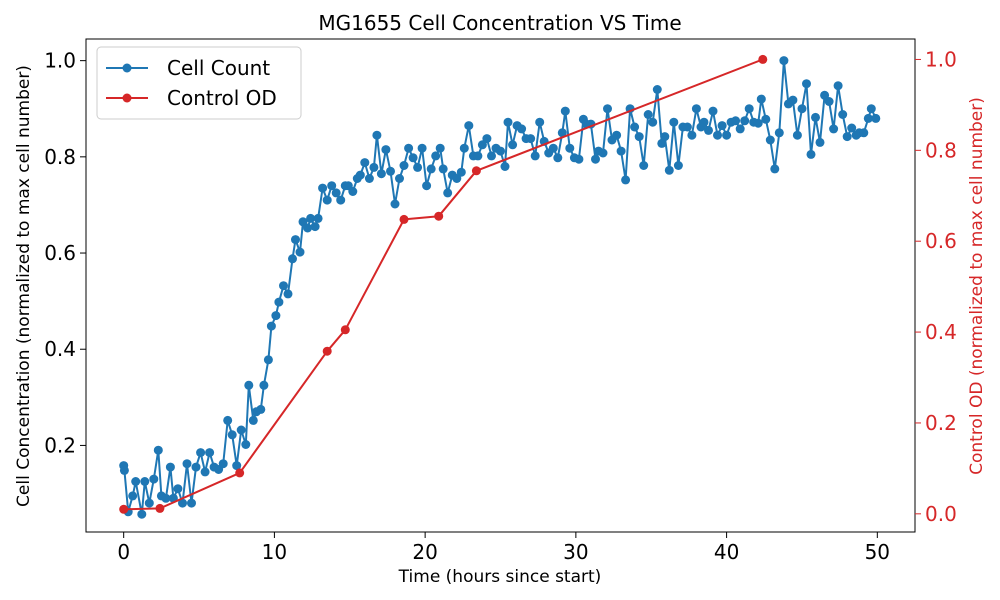 The image size is (1000, 600). Describe the element at coordinates (199, 83) in the screenshot. I see `legend-box` at that location.